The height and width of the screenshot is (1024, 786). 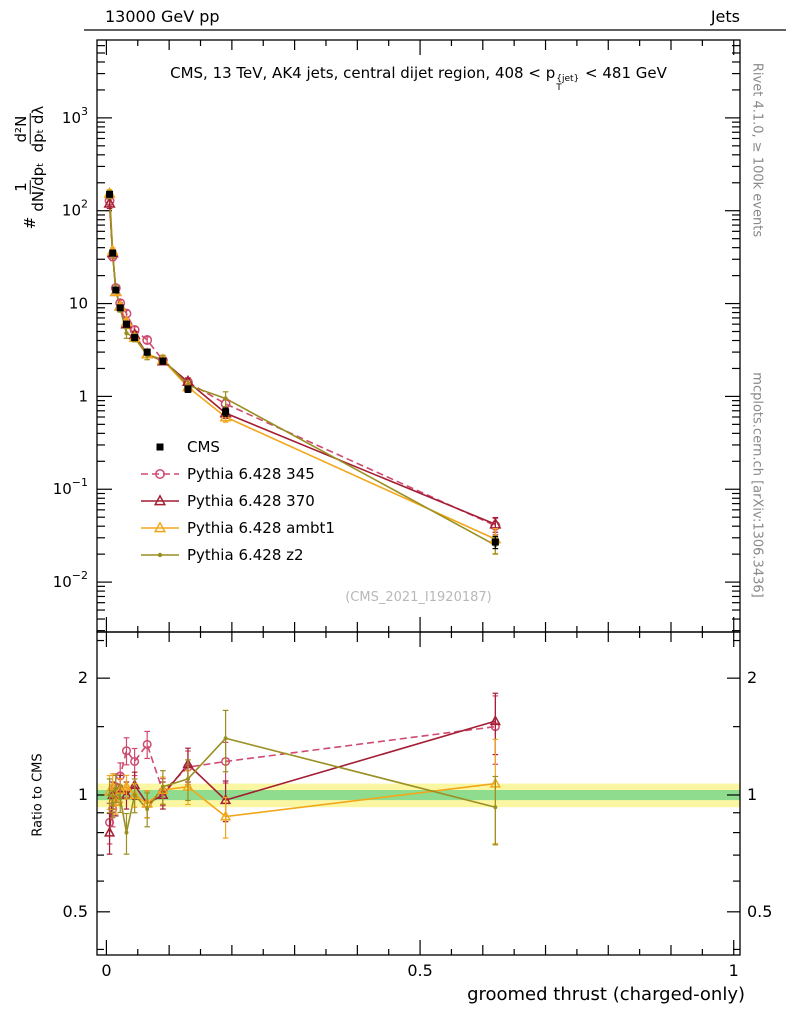 I want to click on pt-jet-supsub: {jet} T, so click(x=567, y=84).